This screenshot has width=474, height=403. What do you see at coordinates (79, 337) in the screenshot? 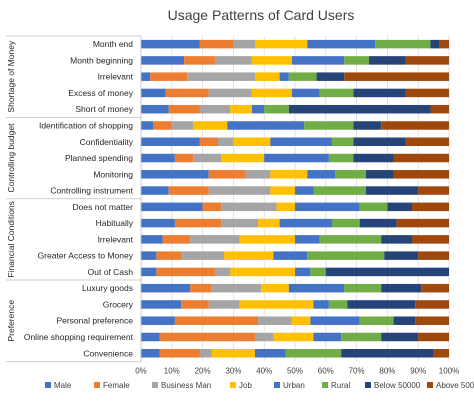
I see `category-label: Online shopping requirement` at bounding box center [79, 337].